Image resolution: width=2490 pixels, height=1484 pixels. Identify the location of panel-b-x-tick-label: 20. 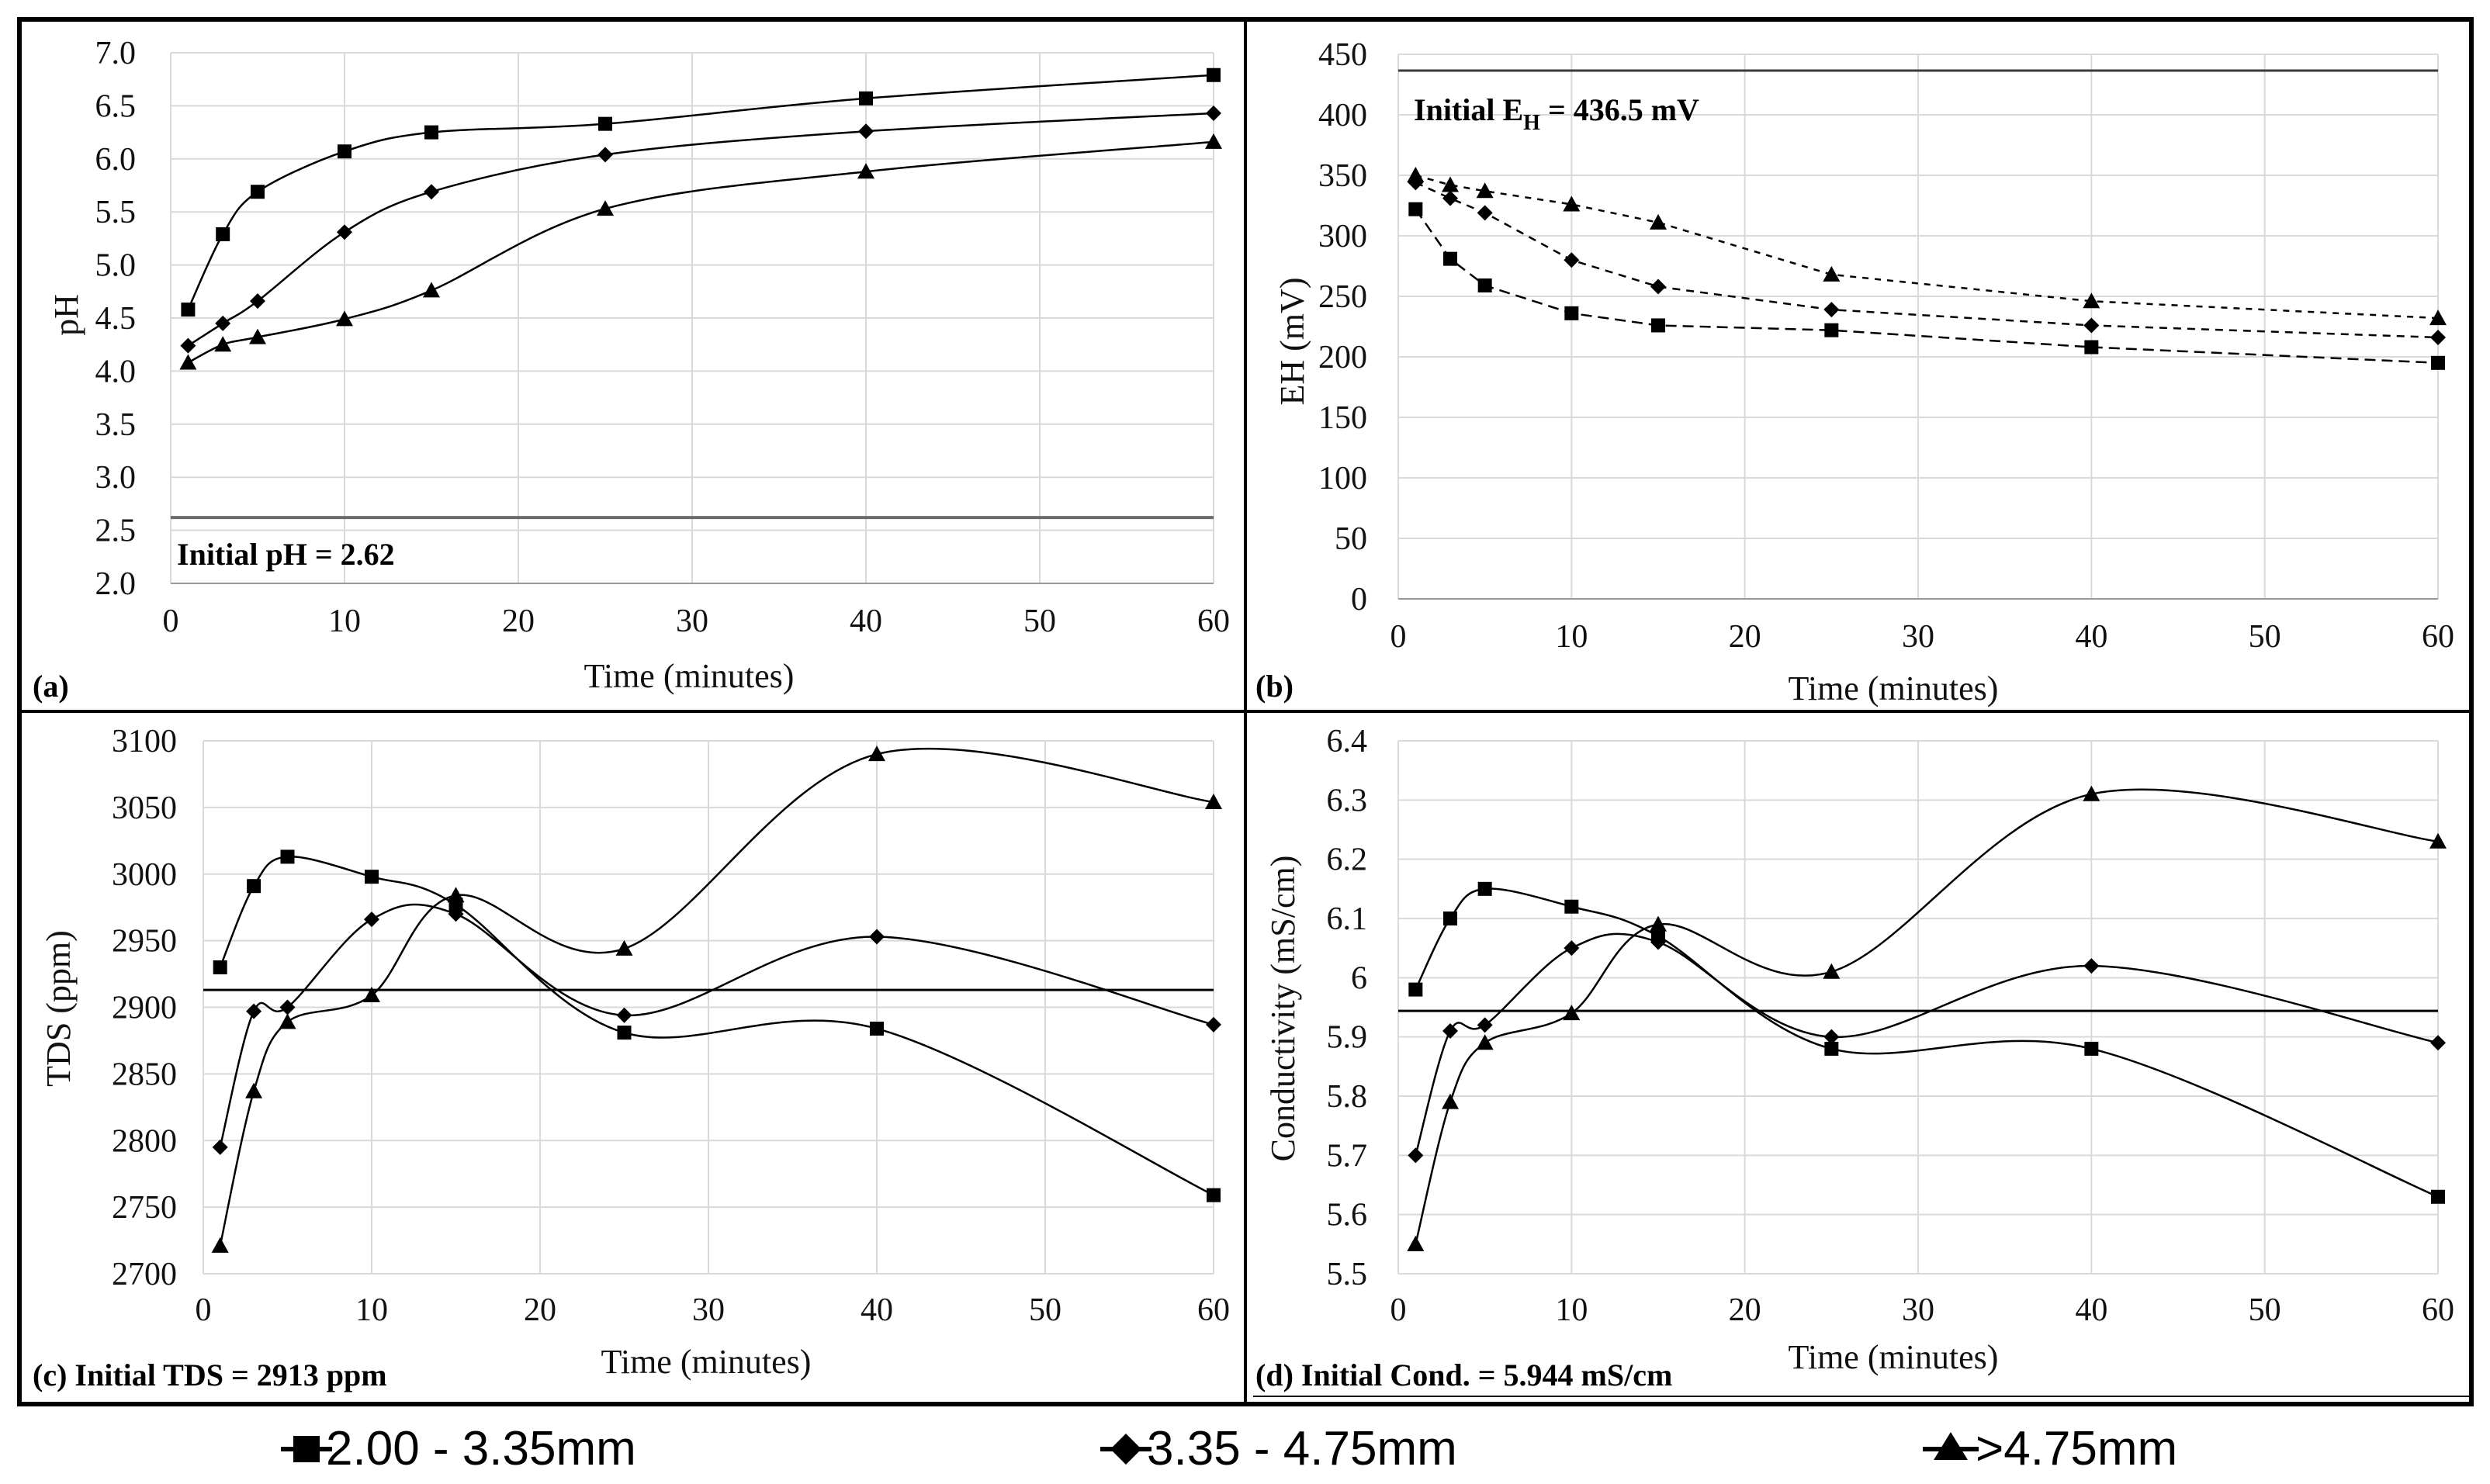
(1745, 637).